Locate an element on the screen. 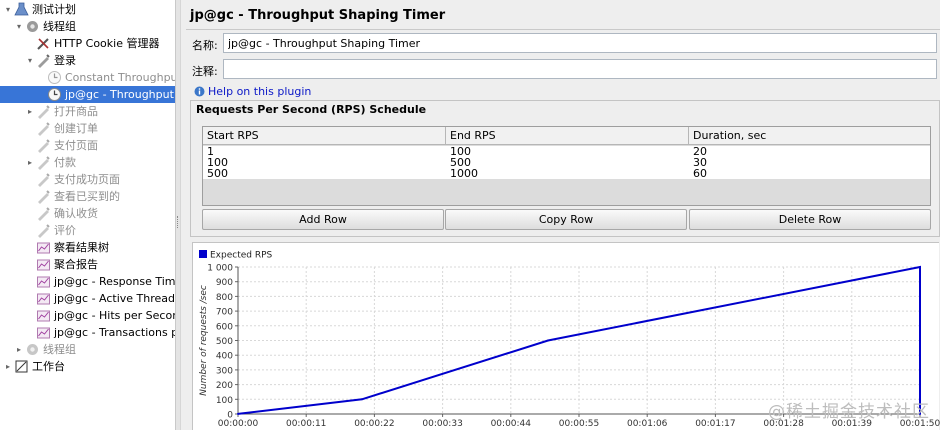 This screenshot has width=940, height=430. comment-label: 注释: is located at coordinates (205, 71).